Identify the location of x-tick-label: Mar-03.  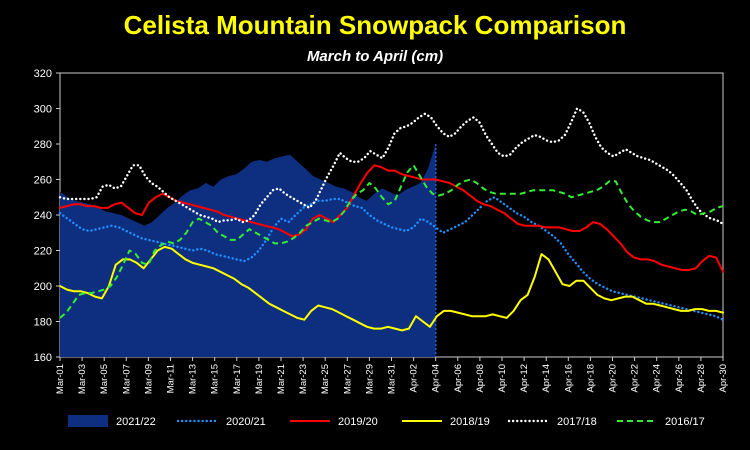
(82, 379).